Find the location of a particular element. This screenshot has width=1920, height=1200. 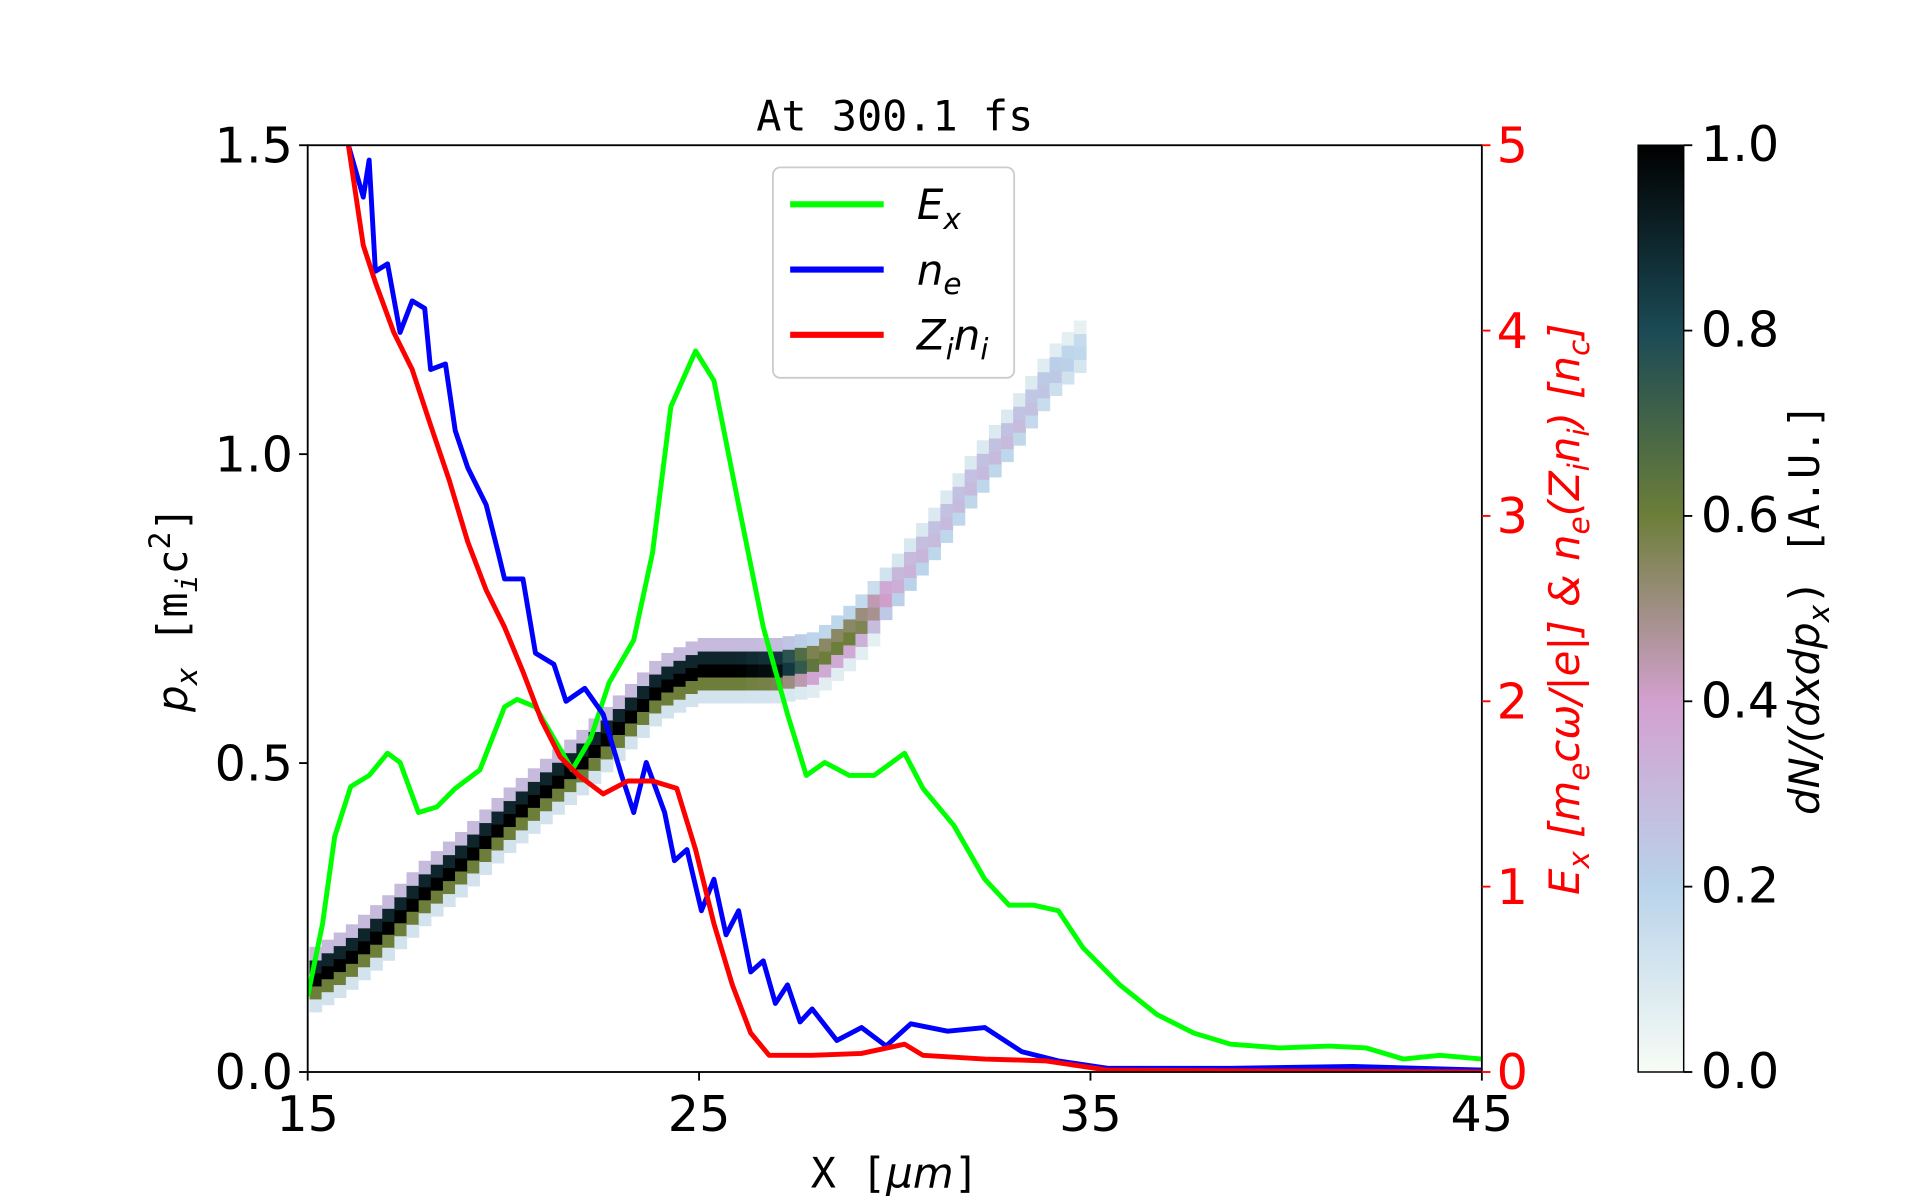

left-y-tick-label: 0.5 is located at coordinates (254, 763).